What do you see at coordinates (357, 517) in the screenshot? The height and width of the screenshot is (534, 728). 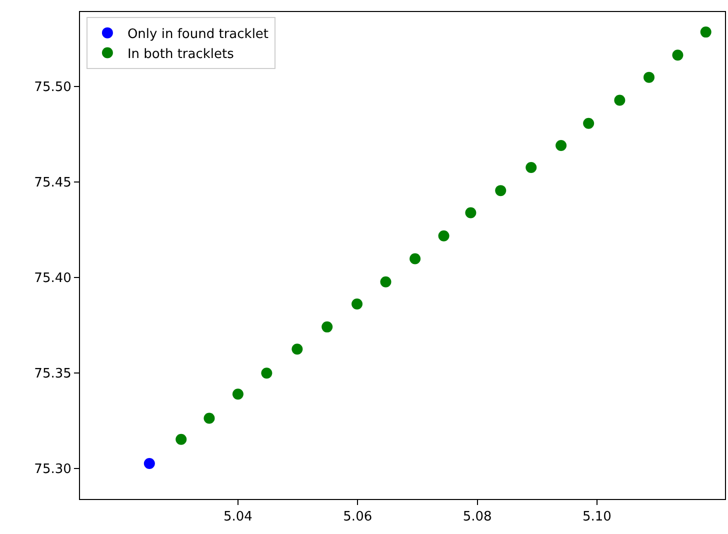 I see `x-tick-label: 5.06` at bounding box center [357, 517].